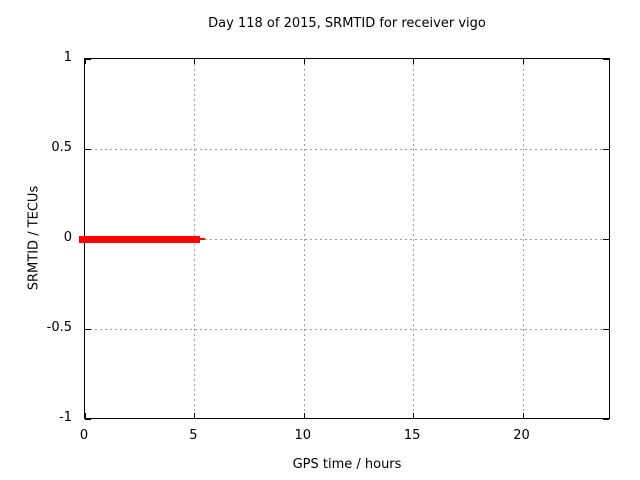 The height and width of the screenshot is (480, 640). Describe the element at coordinates (521, 435) in the screenshot. I see `x-tick-label: 20` at that location.